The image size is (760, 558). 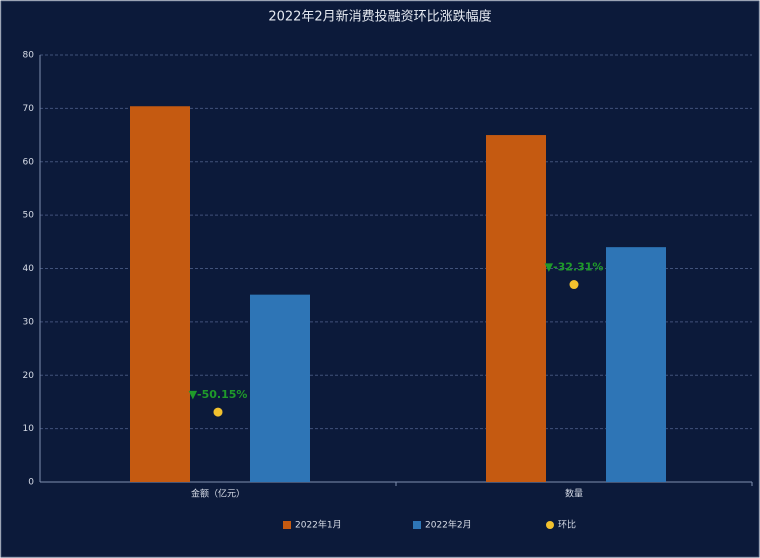 I want to click on y-tick-label: 20, so click(x=29, y=376).